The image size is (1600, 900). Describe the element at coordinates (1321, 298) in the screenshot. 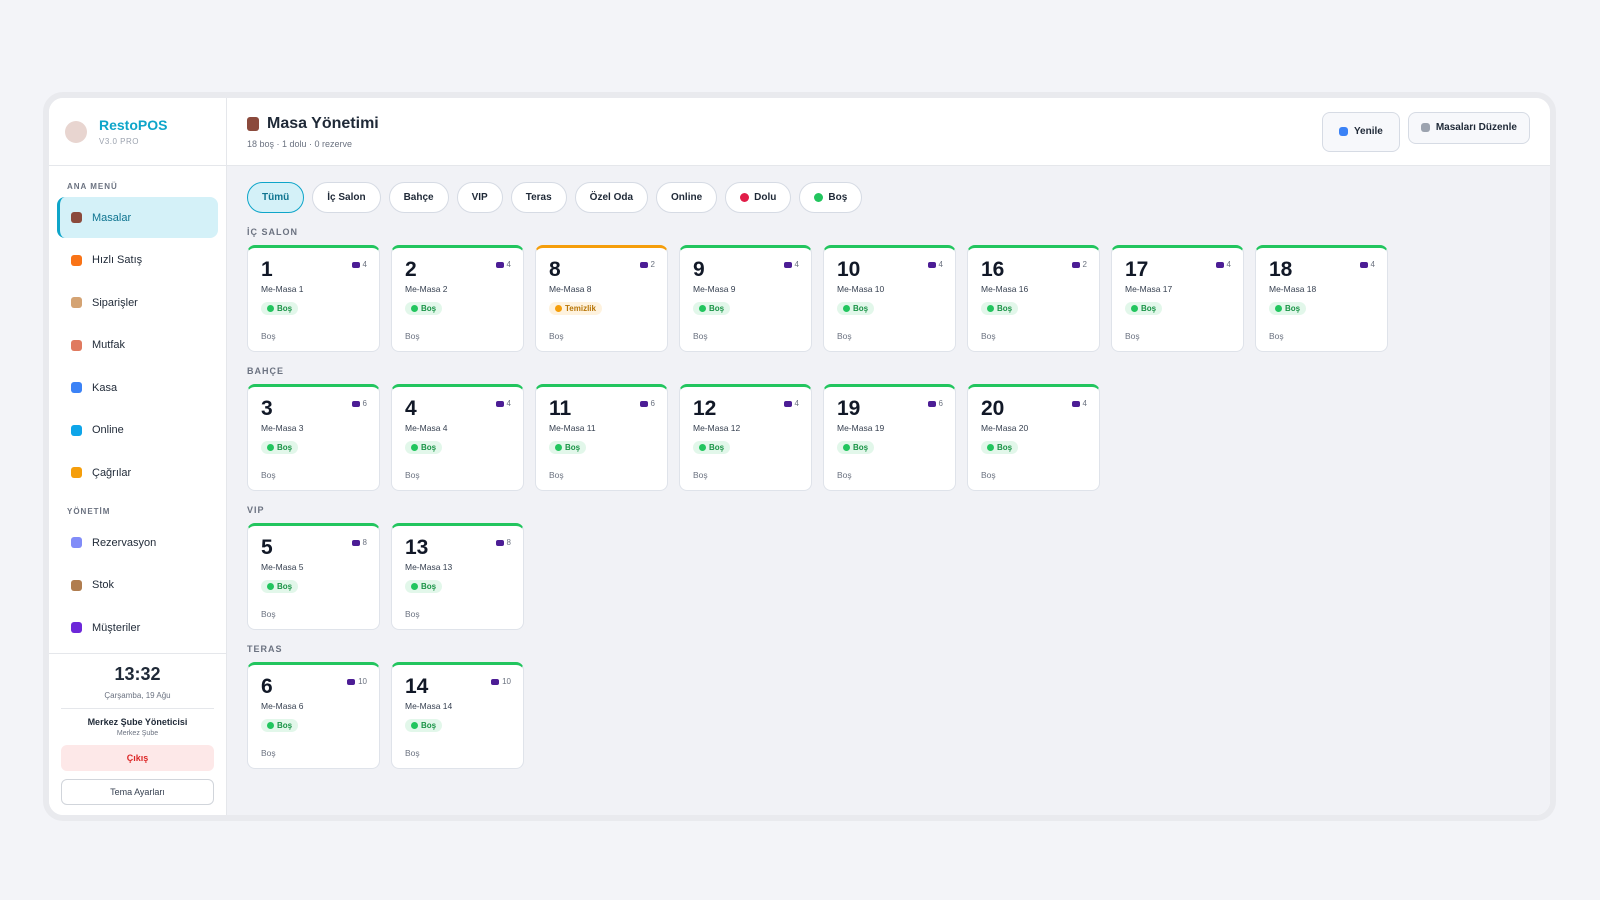

I see `table-card: 18 4 Me-Masa 18 Boş Boş` at that location.